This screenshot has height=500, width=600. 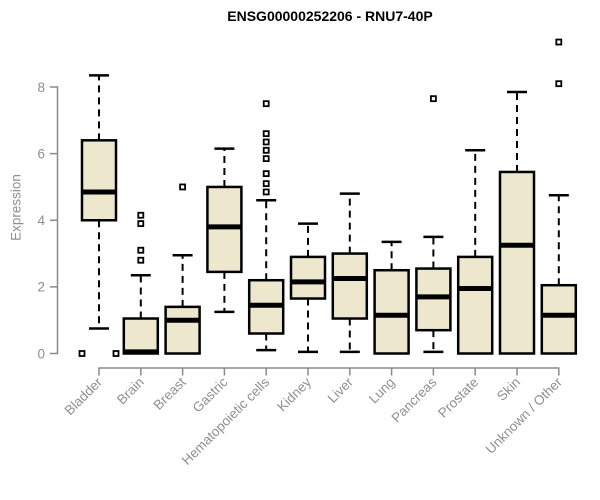 What do you see at coordinates (508, 389) in the screenshot?
I see `x-tick-label-skin: Skin` at bounding box center [508, 389].